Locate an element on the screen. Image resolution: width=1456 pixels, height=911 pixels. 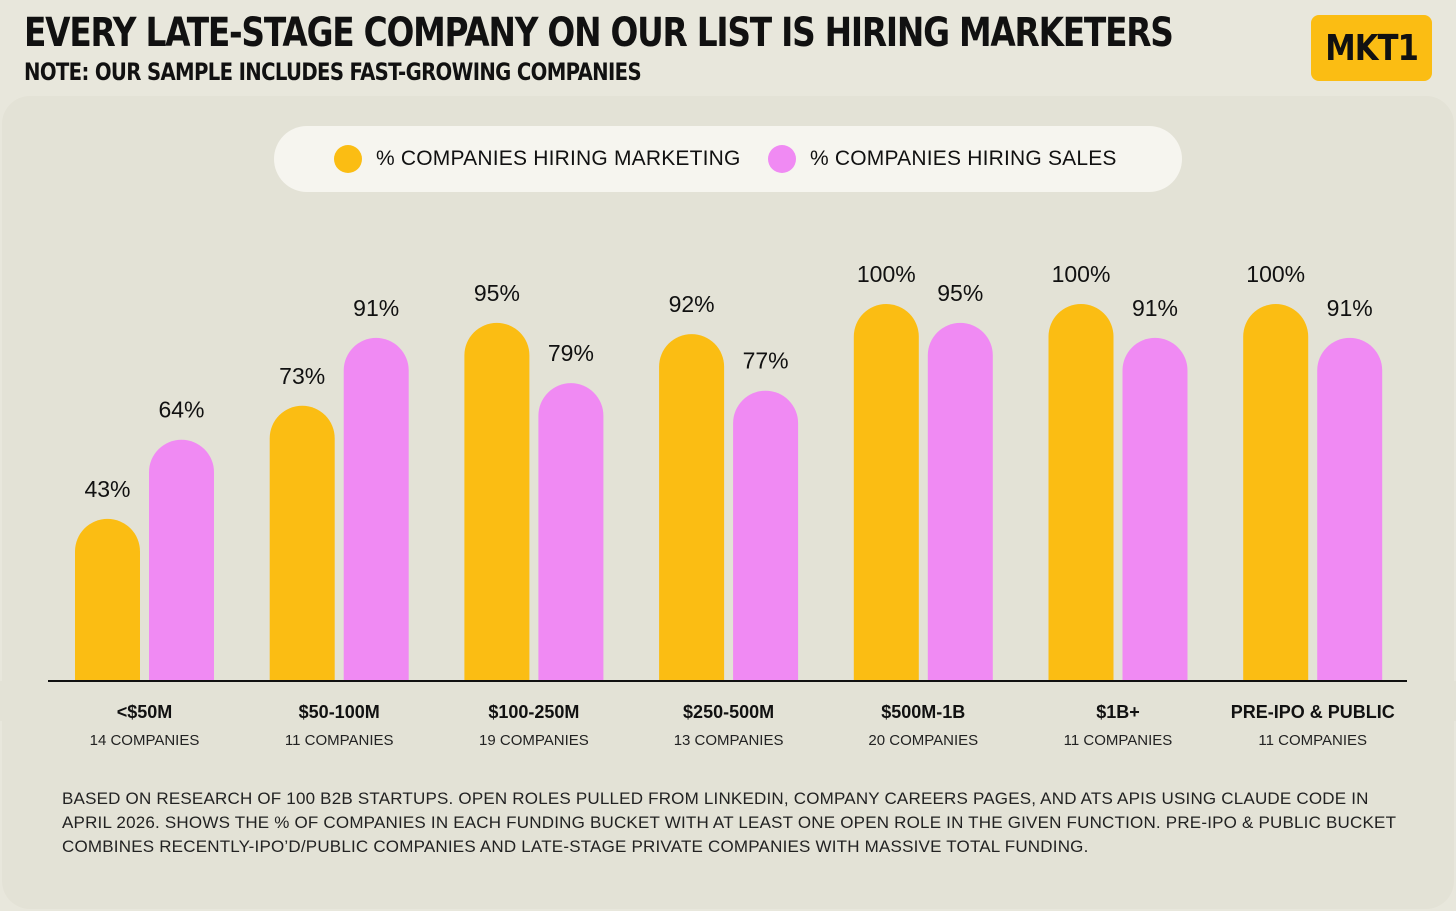
category-count: 14 COMPANIES is located at coordinates (145, 740).